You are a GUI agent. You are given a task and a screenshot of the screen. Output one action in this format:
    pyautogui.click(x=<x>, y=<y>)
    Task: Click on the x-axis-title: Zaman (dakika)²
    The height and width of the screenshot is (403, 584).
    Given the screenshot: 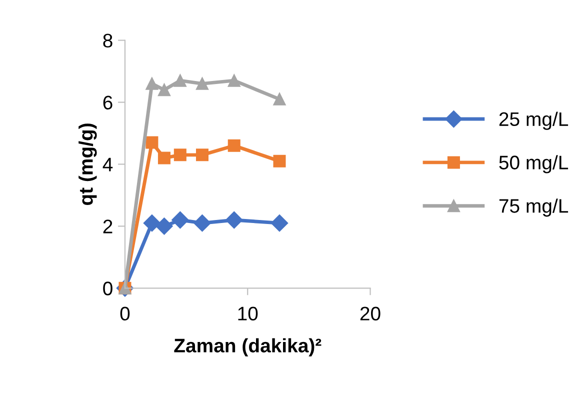 What is the action you would take?
    pyautogui.click(x=248, y=347)
    